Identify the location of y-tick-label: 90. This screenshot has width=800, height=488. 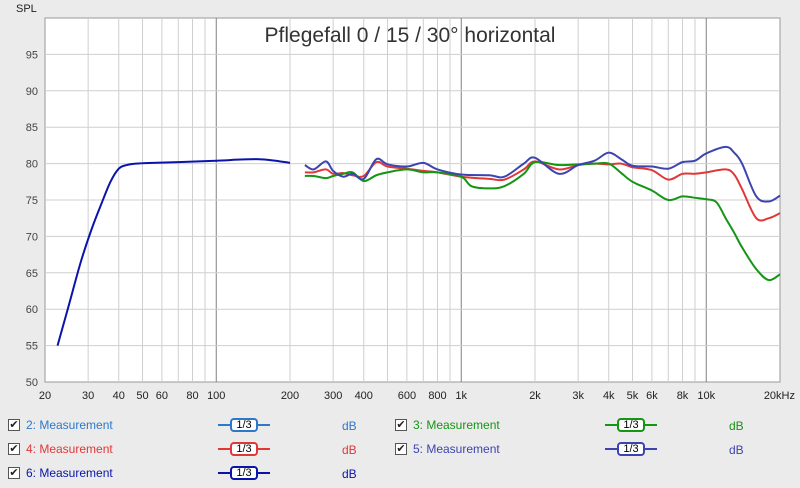
(32, 92).